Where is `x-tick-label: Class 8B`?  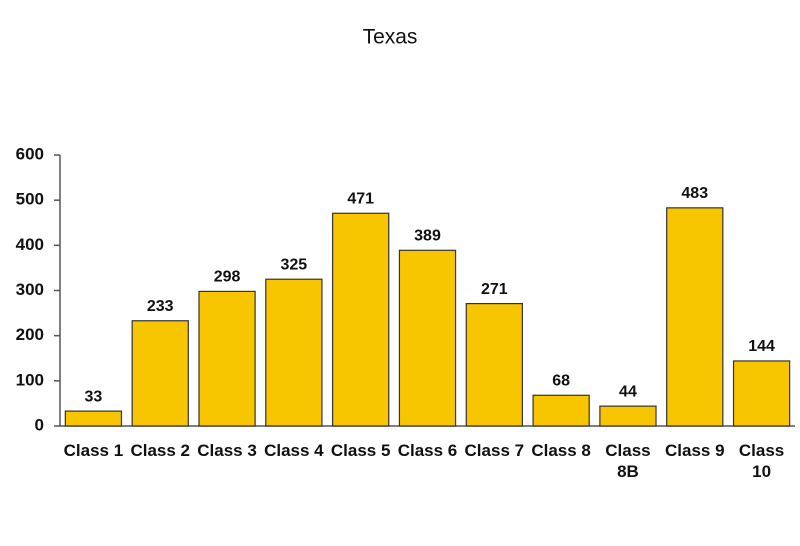
x-tick-label: Class 8B is located at coordinates (628, 461).